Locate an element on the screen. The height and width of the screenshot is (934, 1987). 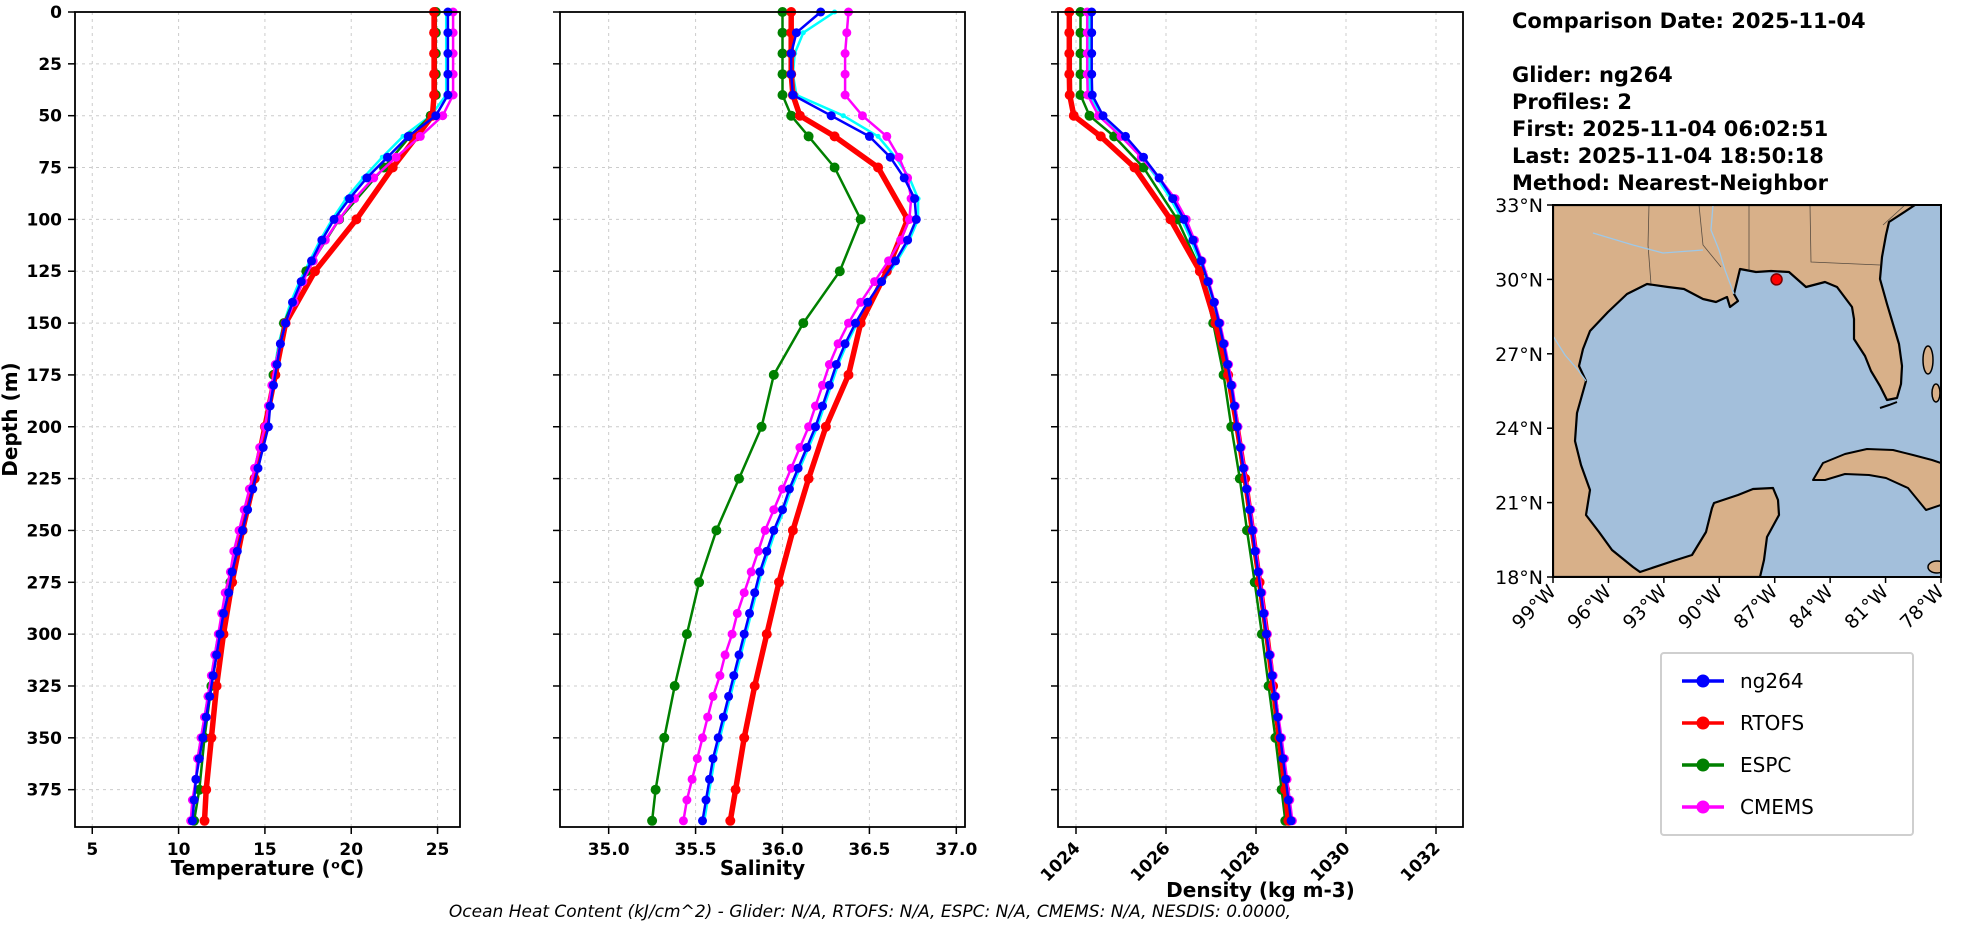
svg-text: 1032 is located at coordinates (1421, 862).